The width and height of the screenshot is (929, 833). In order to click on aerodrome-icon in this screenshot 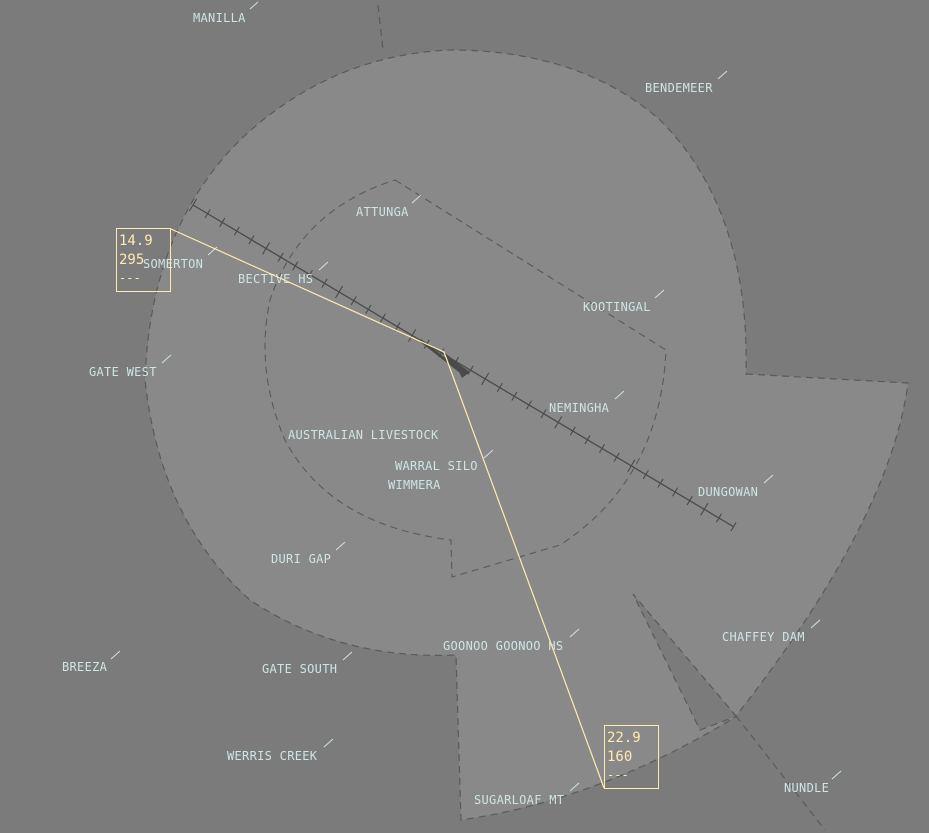, I will do `click(457, 365)`.